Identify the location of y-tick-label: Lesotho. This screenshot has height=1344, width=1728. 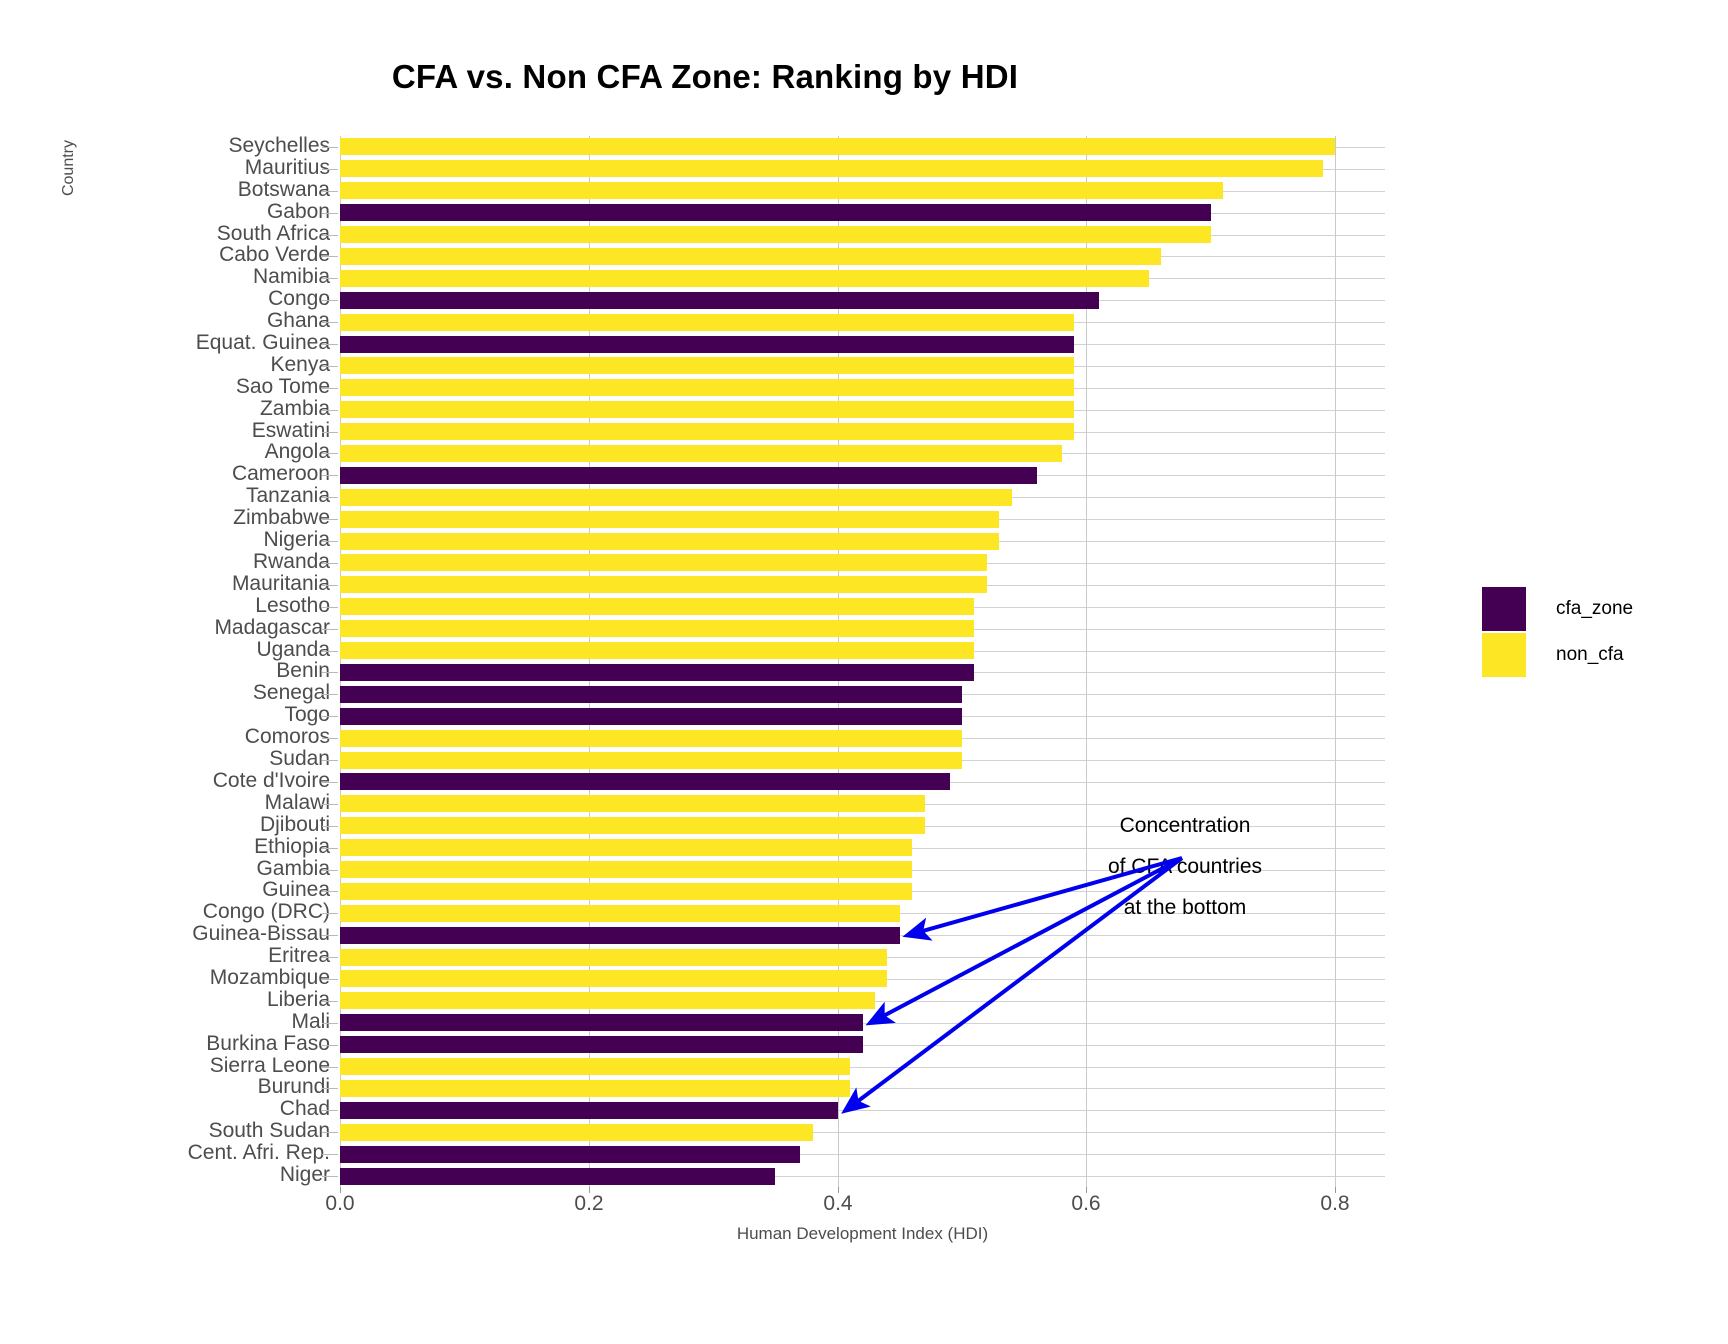
(292, 605).